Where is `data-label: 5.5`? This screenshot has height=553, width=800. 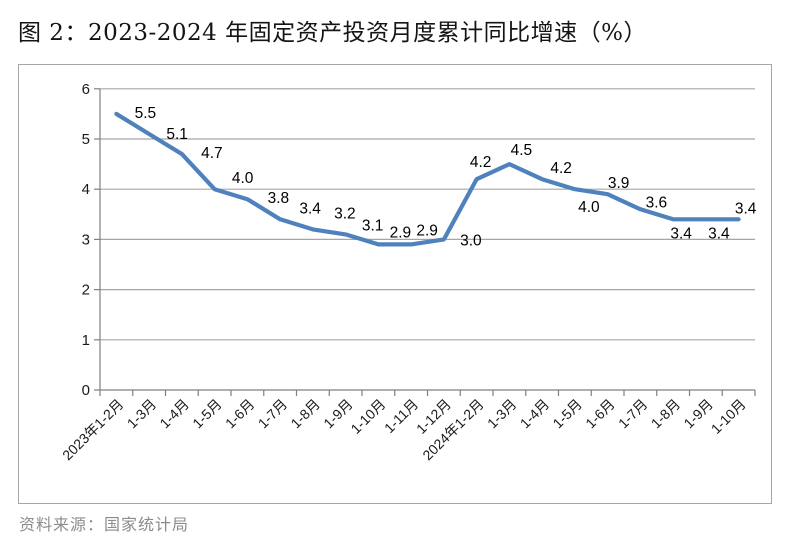
data-label: 5.5 is located at coordinates (146, 113).